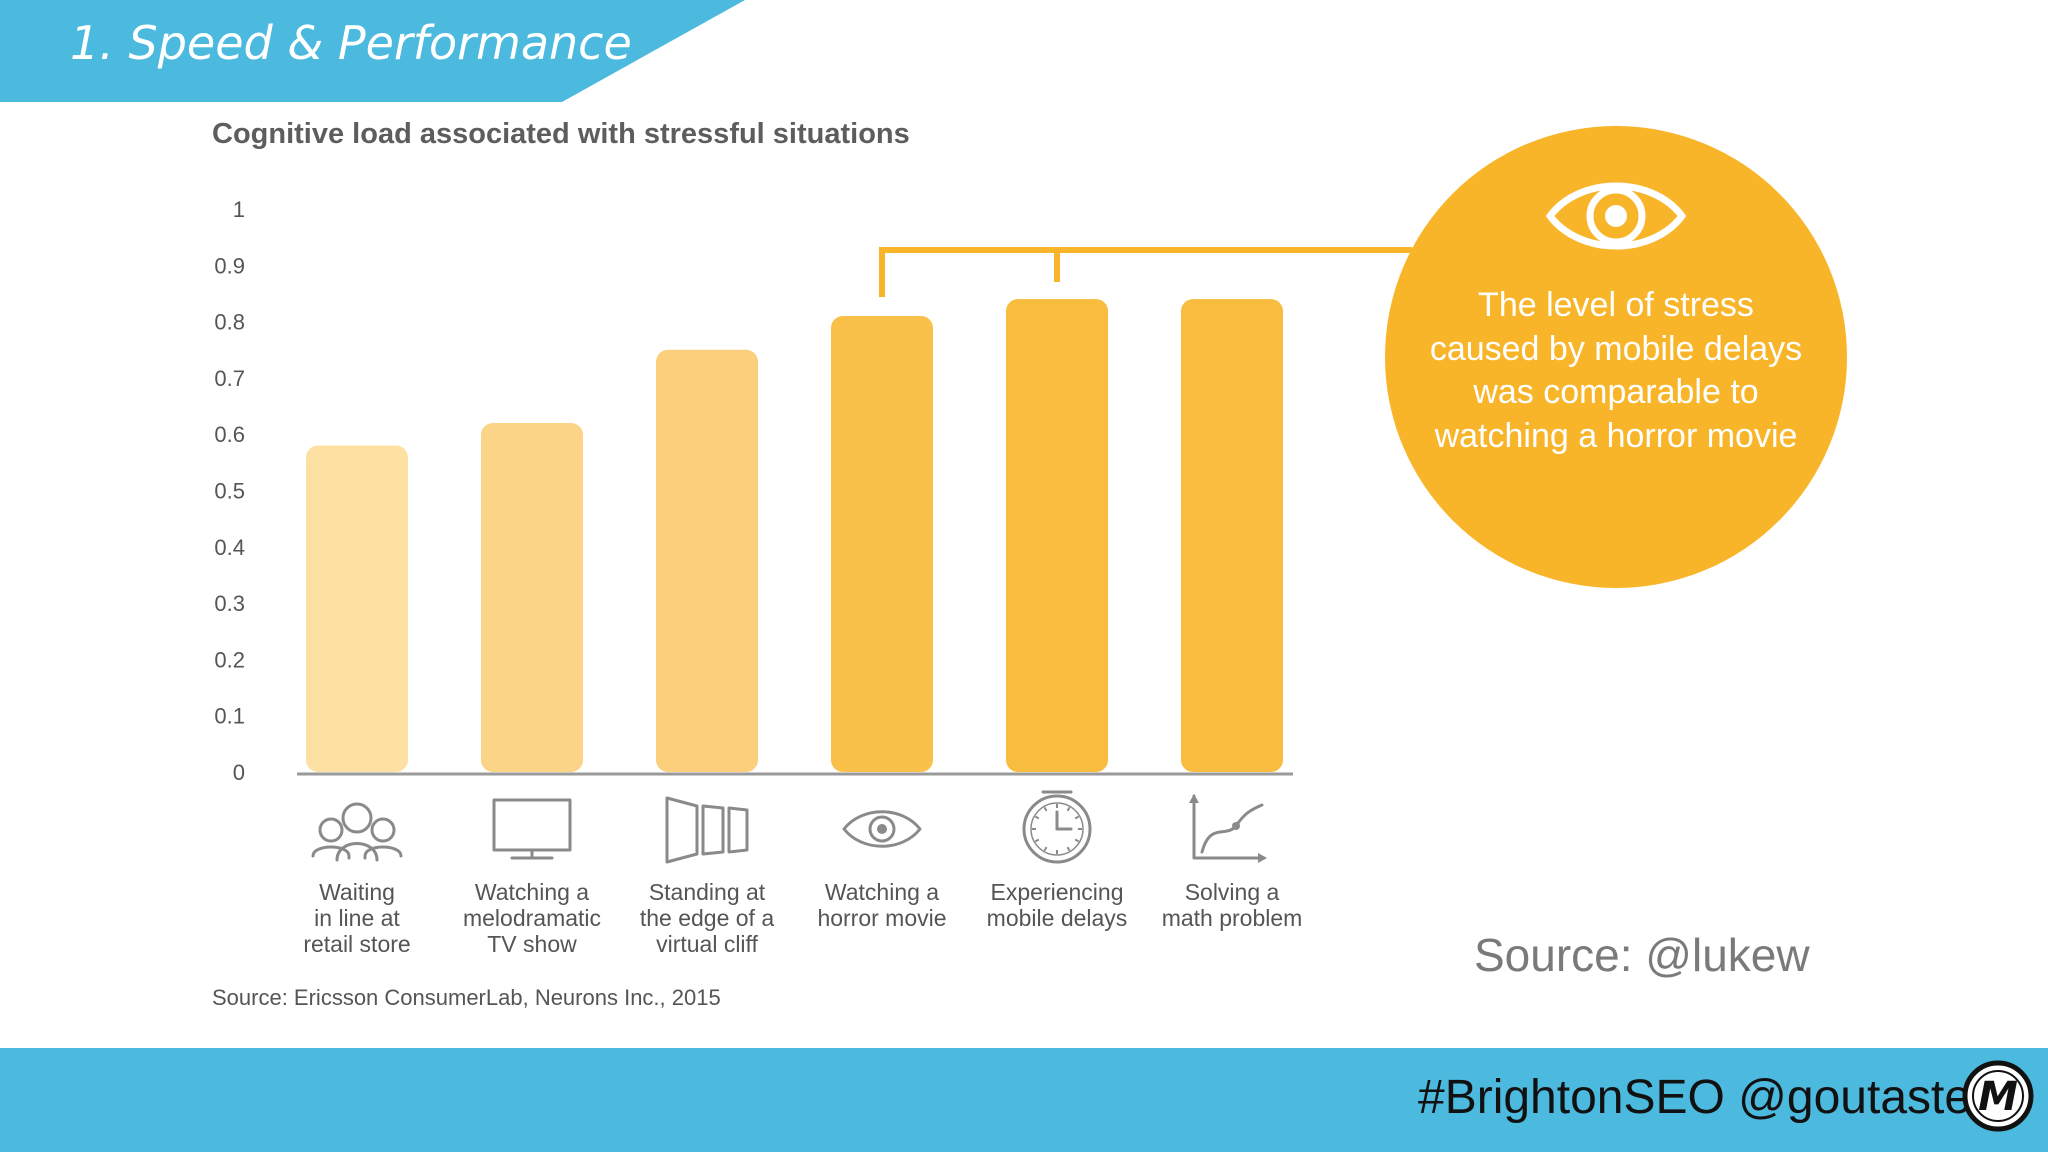 Image resolution: width=2048 pixels, height=1152 pixels. I want to click on slide-title: 1. Speed & Performance, so click(351, 43).